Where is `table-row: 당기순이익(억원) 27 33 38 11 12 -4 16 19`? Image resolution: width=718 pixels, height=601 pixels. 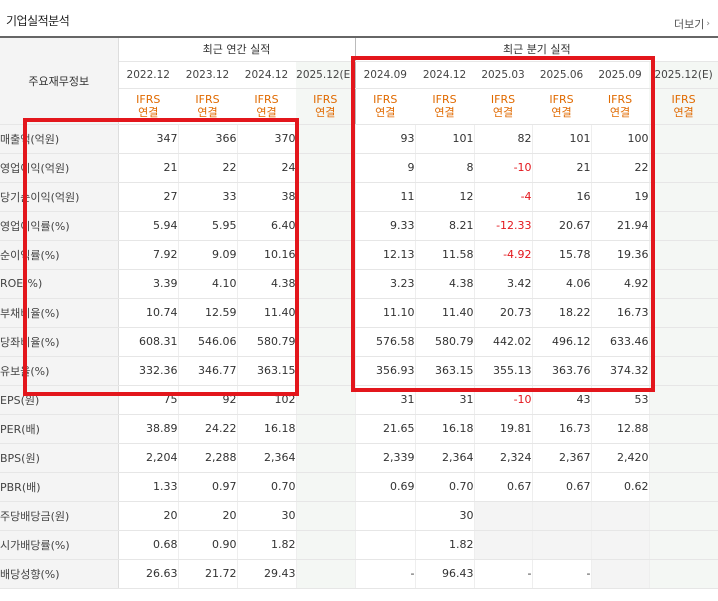 table-row: 당기순이익(억원) 27 33 38 11 12 -4 16 19 is located at coordinates (359, 197).